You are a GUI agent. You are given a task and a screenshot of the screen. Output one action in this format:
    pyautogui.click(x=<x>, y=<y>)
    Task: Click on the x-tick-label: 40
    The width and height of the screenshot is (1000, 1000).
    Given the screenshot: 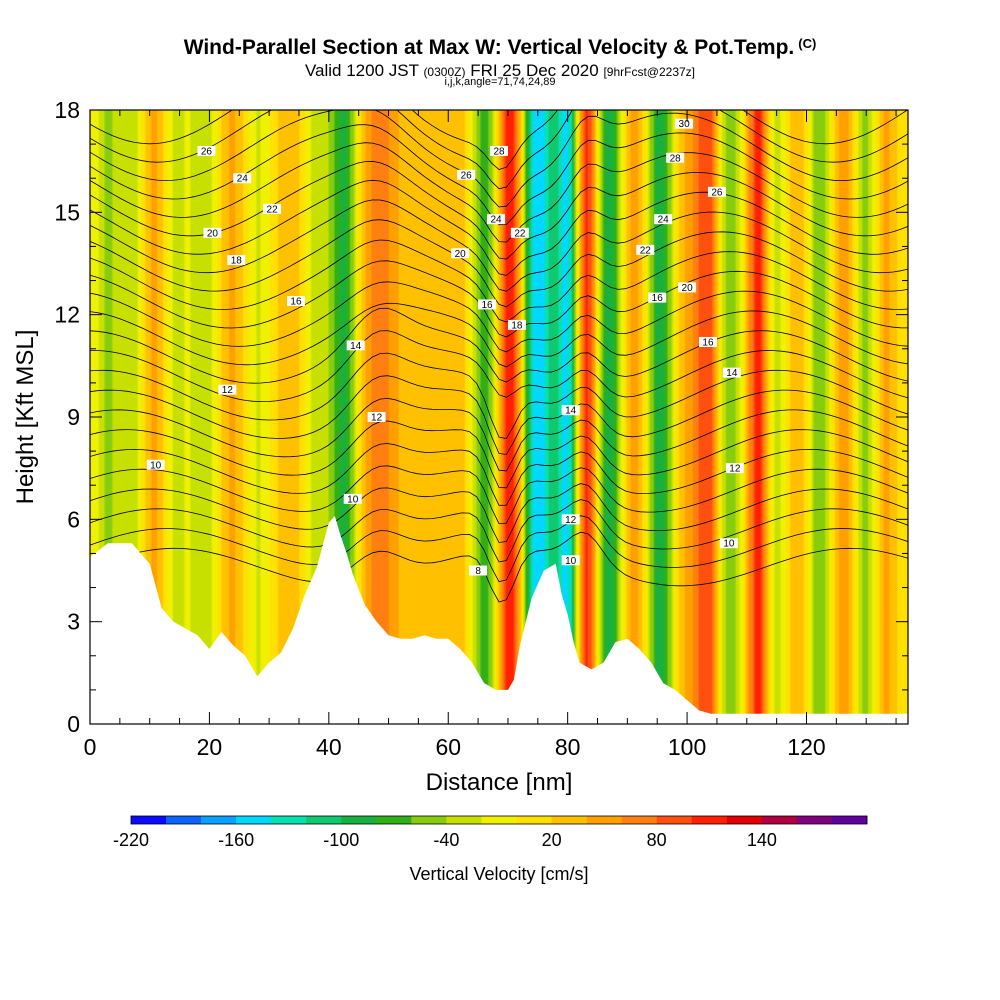 What is the action you would take?
    pyautogui.click(x=329, y=747)
    